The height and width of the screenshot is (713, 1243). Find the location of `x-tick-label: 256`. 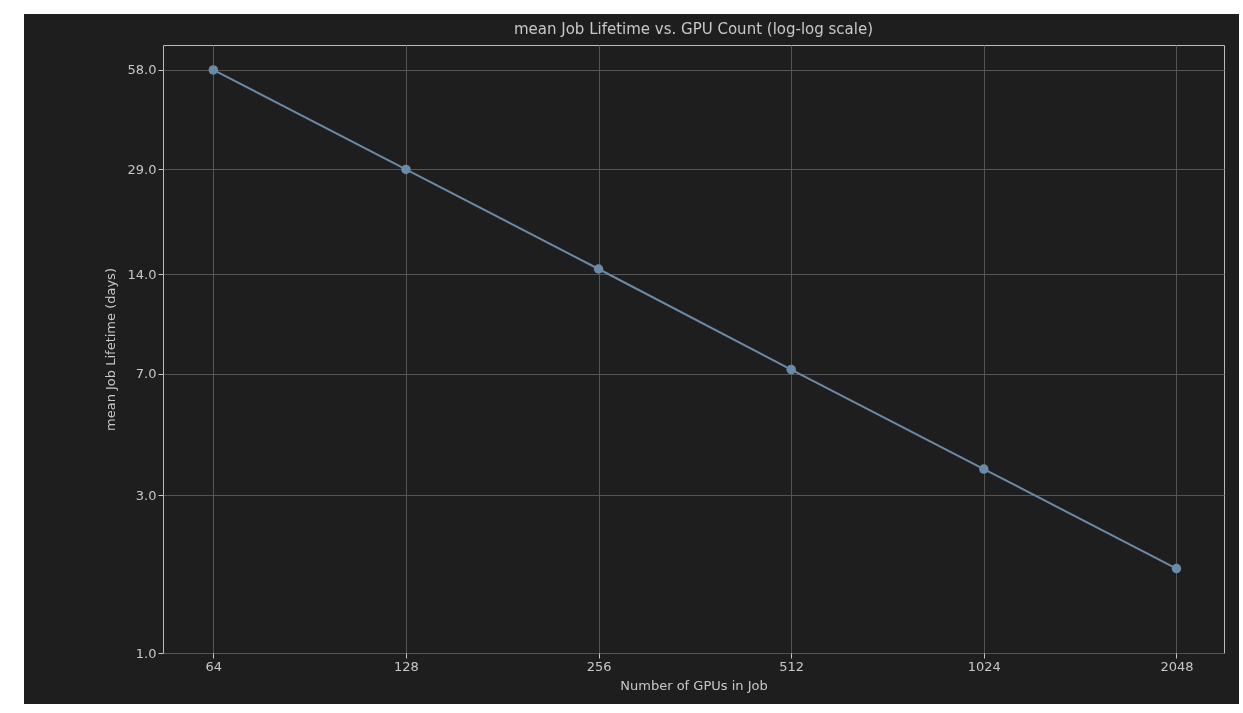

x-tick-label: 256 is located at coordinates (599, 666).